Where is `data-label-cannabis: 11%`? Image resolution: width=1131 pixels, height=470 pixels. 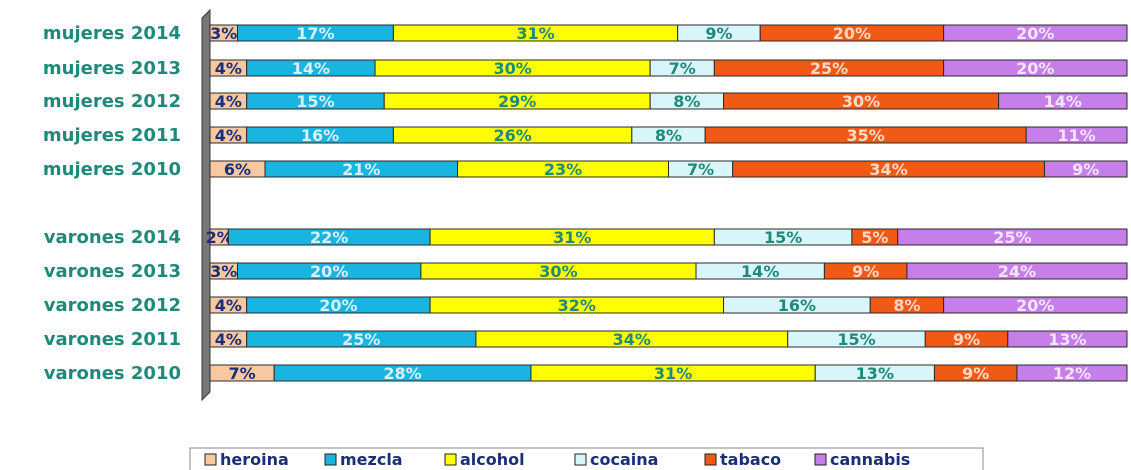 data-label-cannabis: 11% is located at coordinates (1076, 135).